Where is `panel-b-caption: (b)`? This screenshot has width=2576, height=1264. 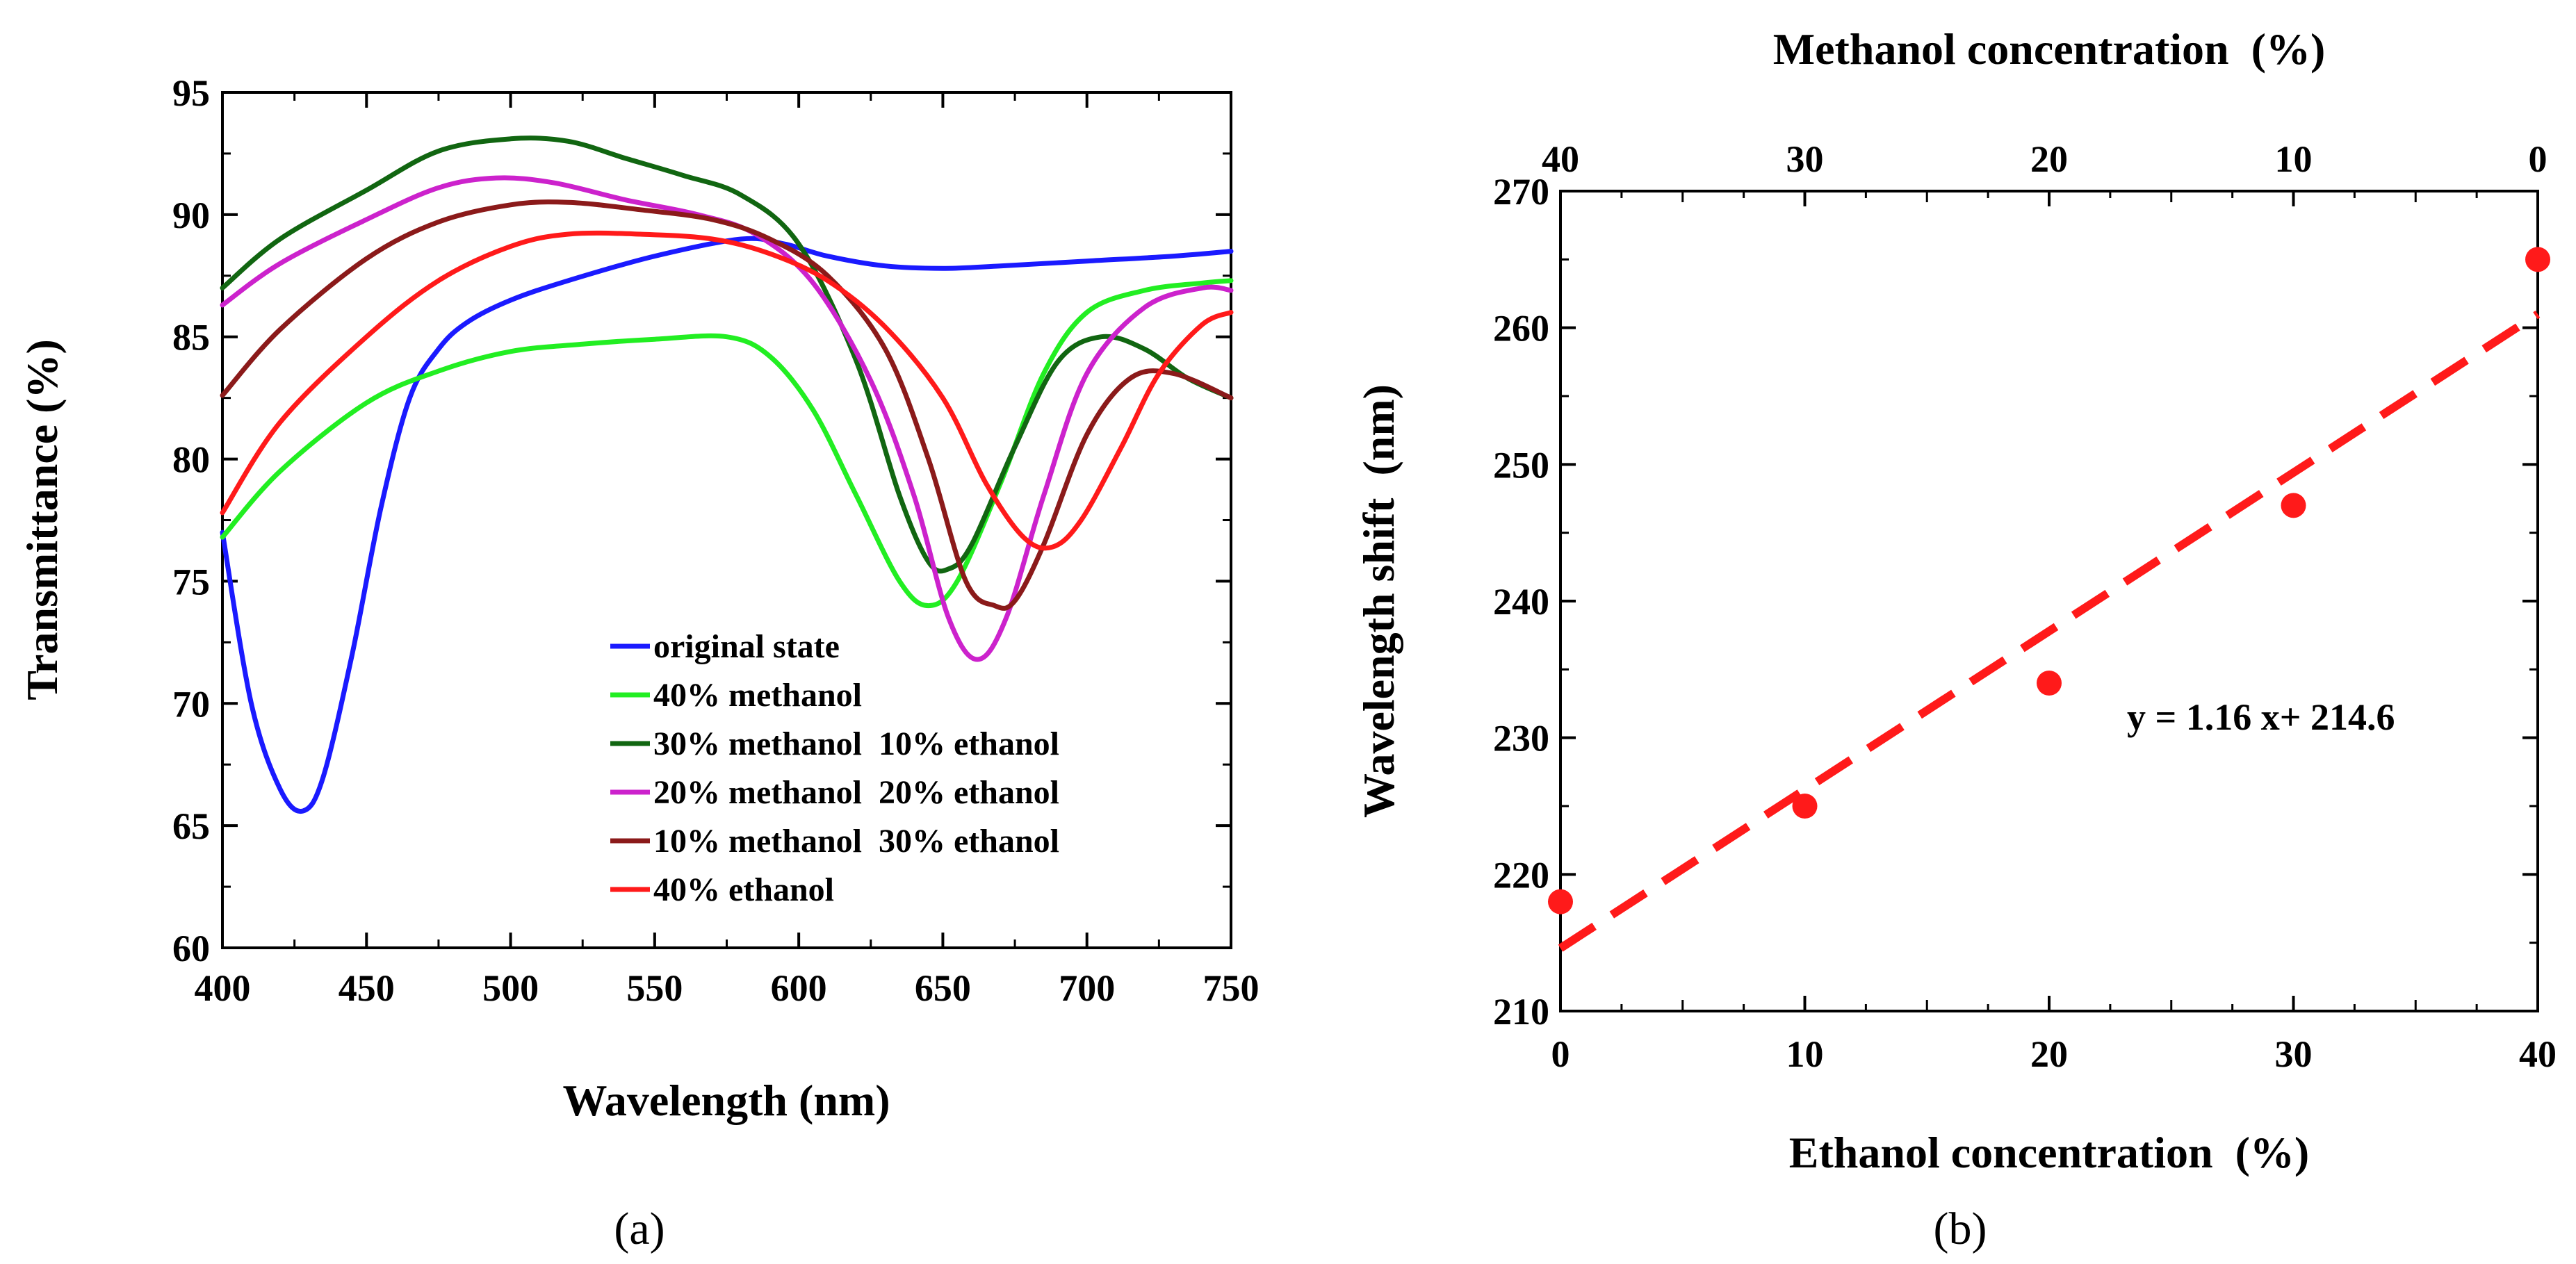 panel-b-caption: (b) is located at coordinates (1960, 1229).